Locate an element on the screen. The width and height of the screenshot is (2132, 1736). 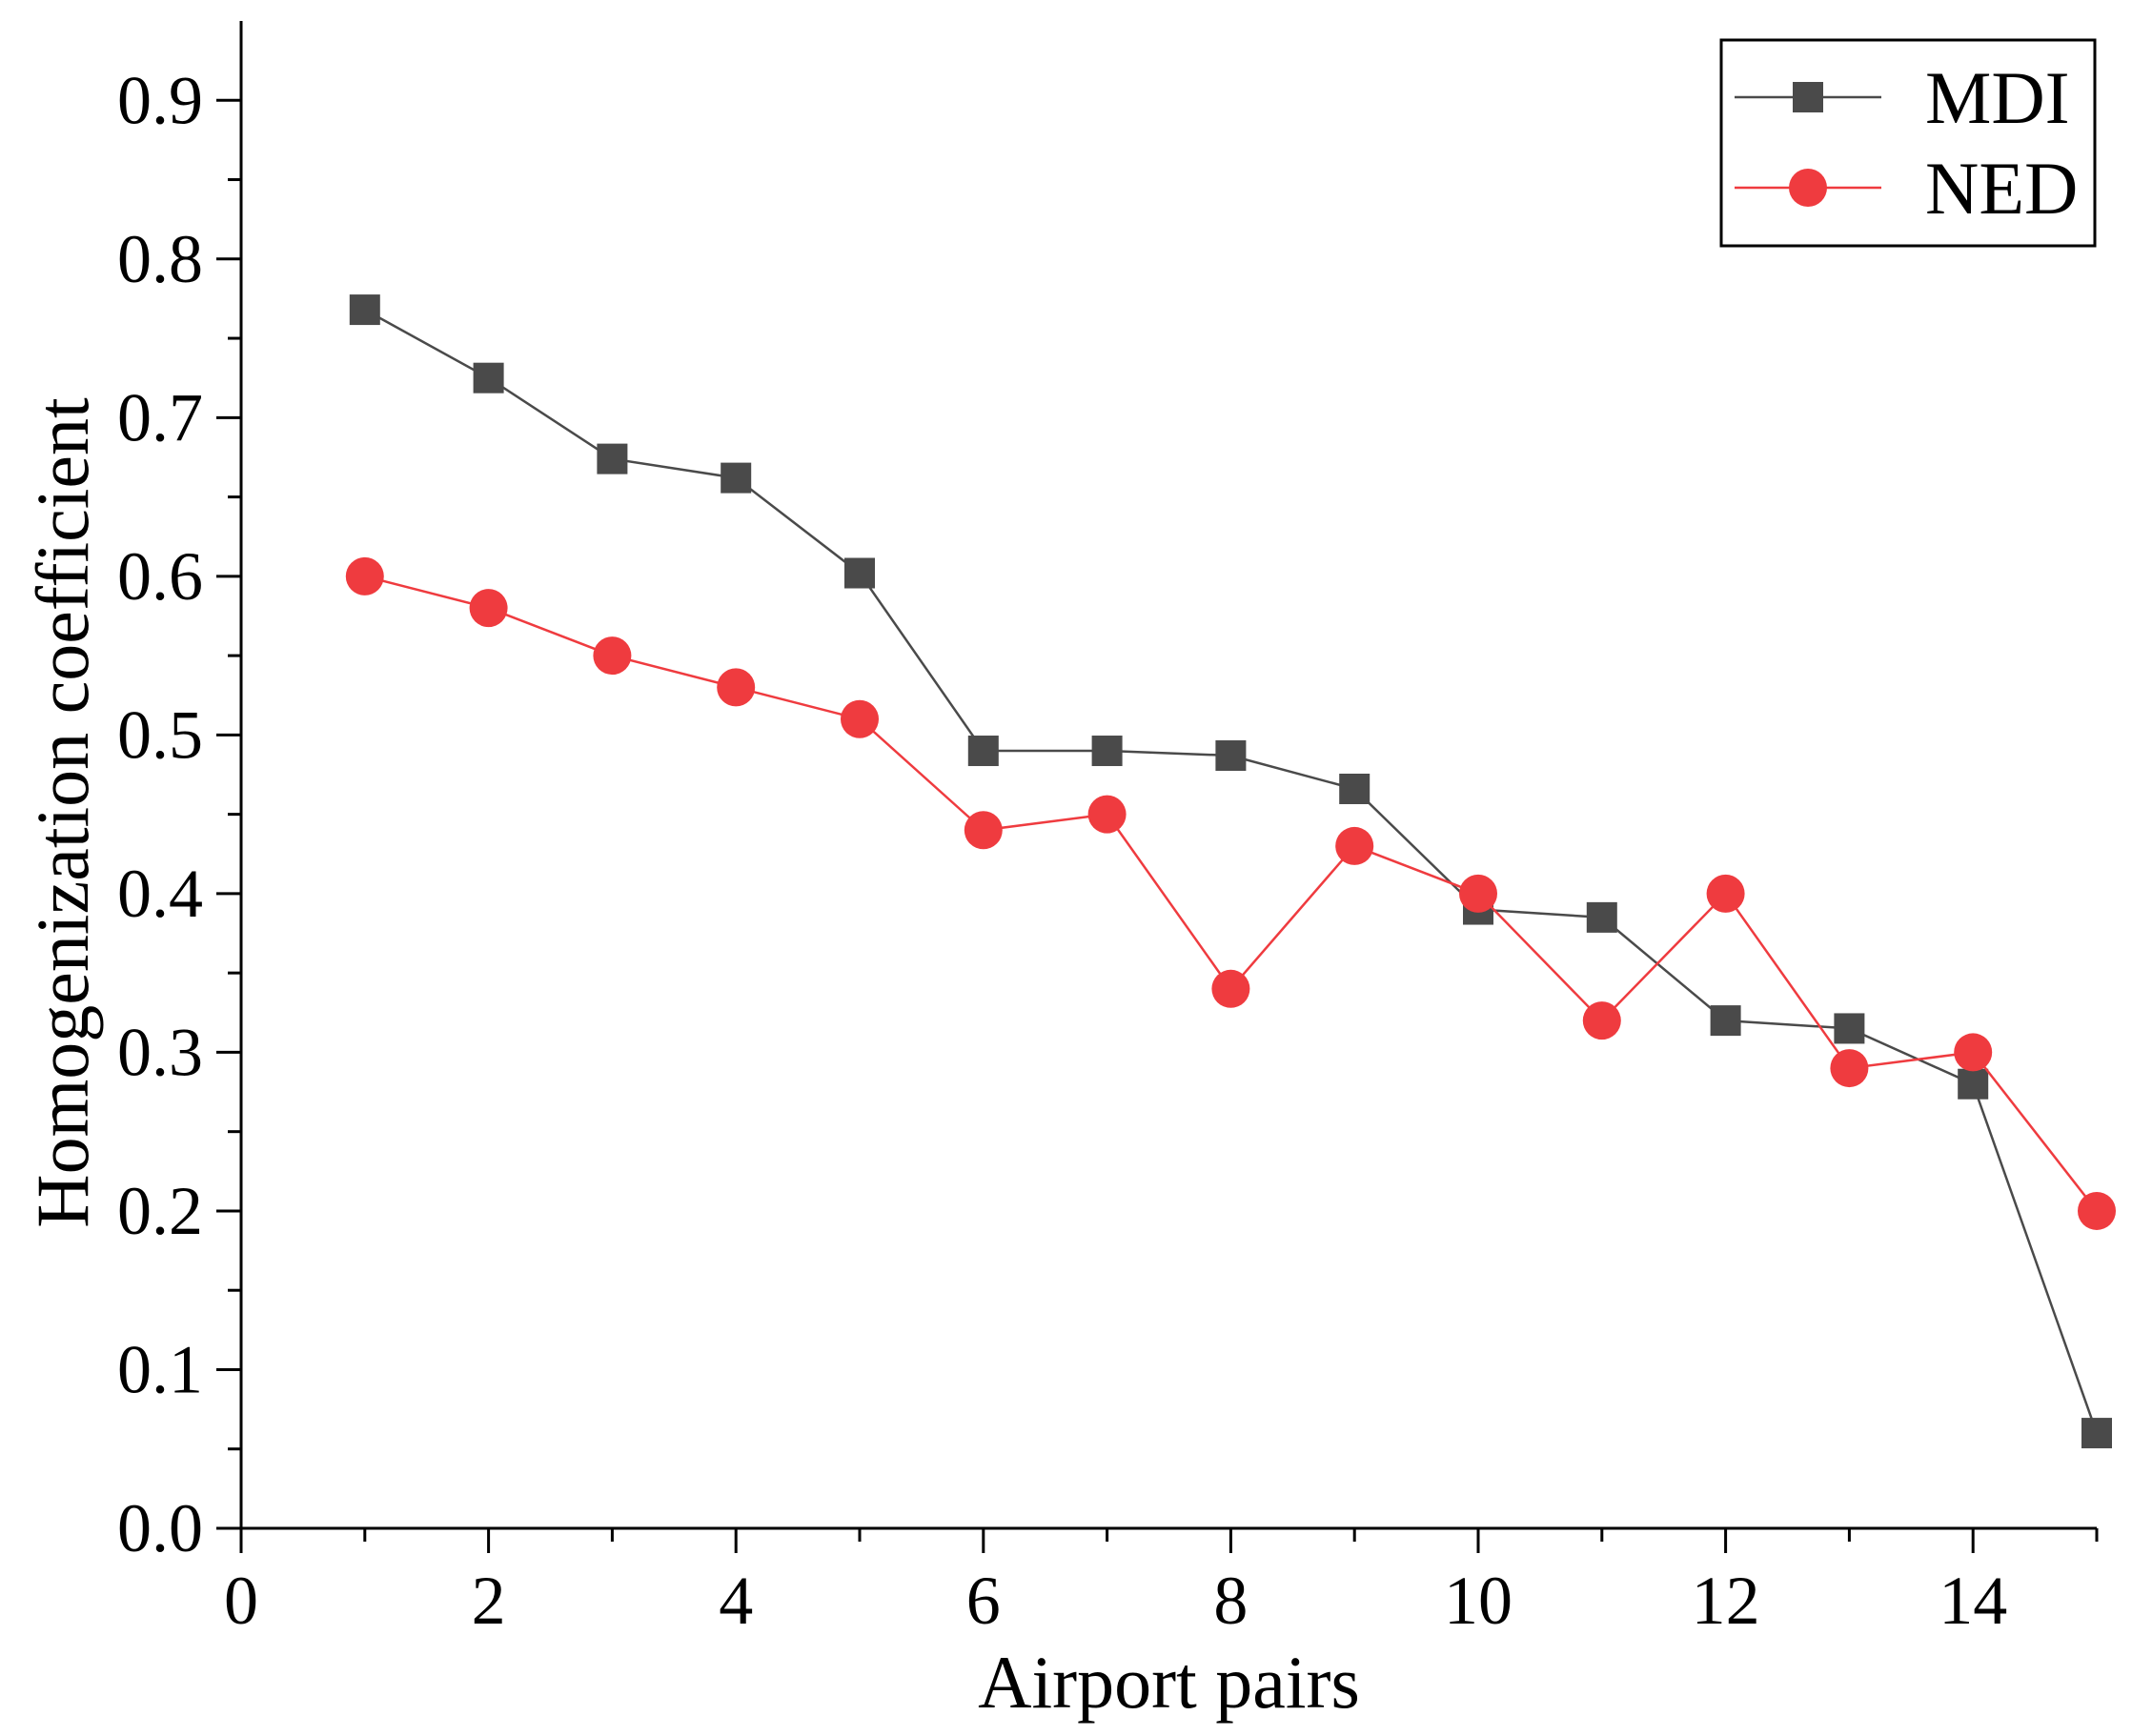
legend-marker-mdi is located at coordinates (1808, 97).